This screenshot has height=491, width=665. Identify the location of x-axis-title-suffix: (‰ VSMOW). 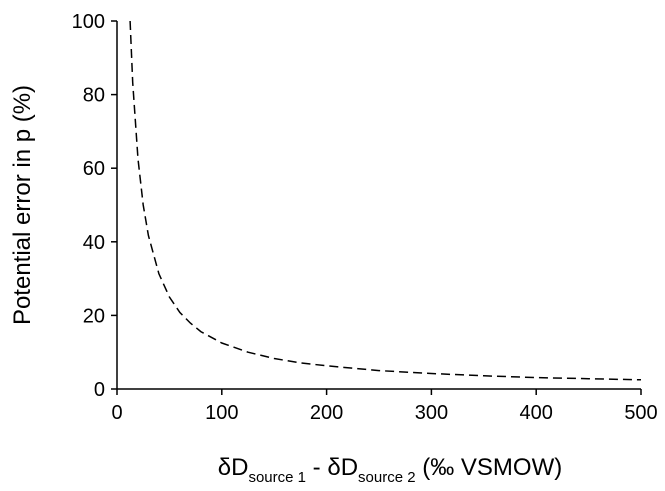
(489, 467).